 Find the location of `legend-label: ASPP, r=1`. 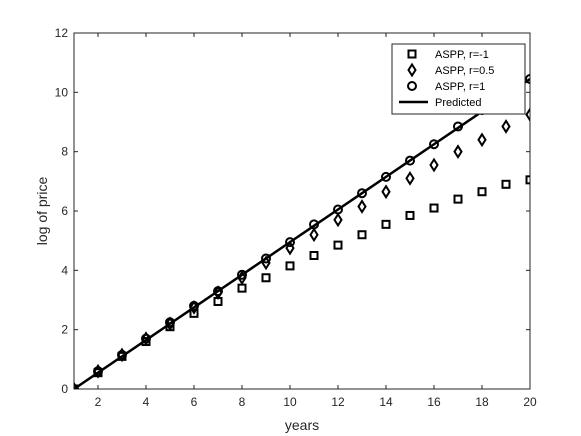

legend-label: ASPP, r=1 is located at coordinates (460, 87).